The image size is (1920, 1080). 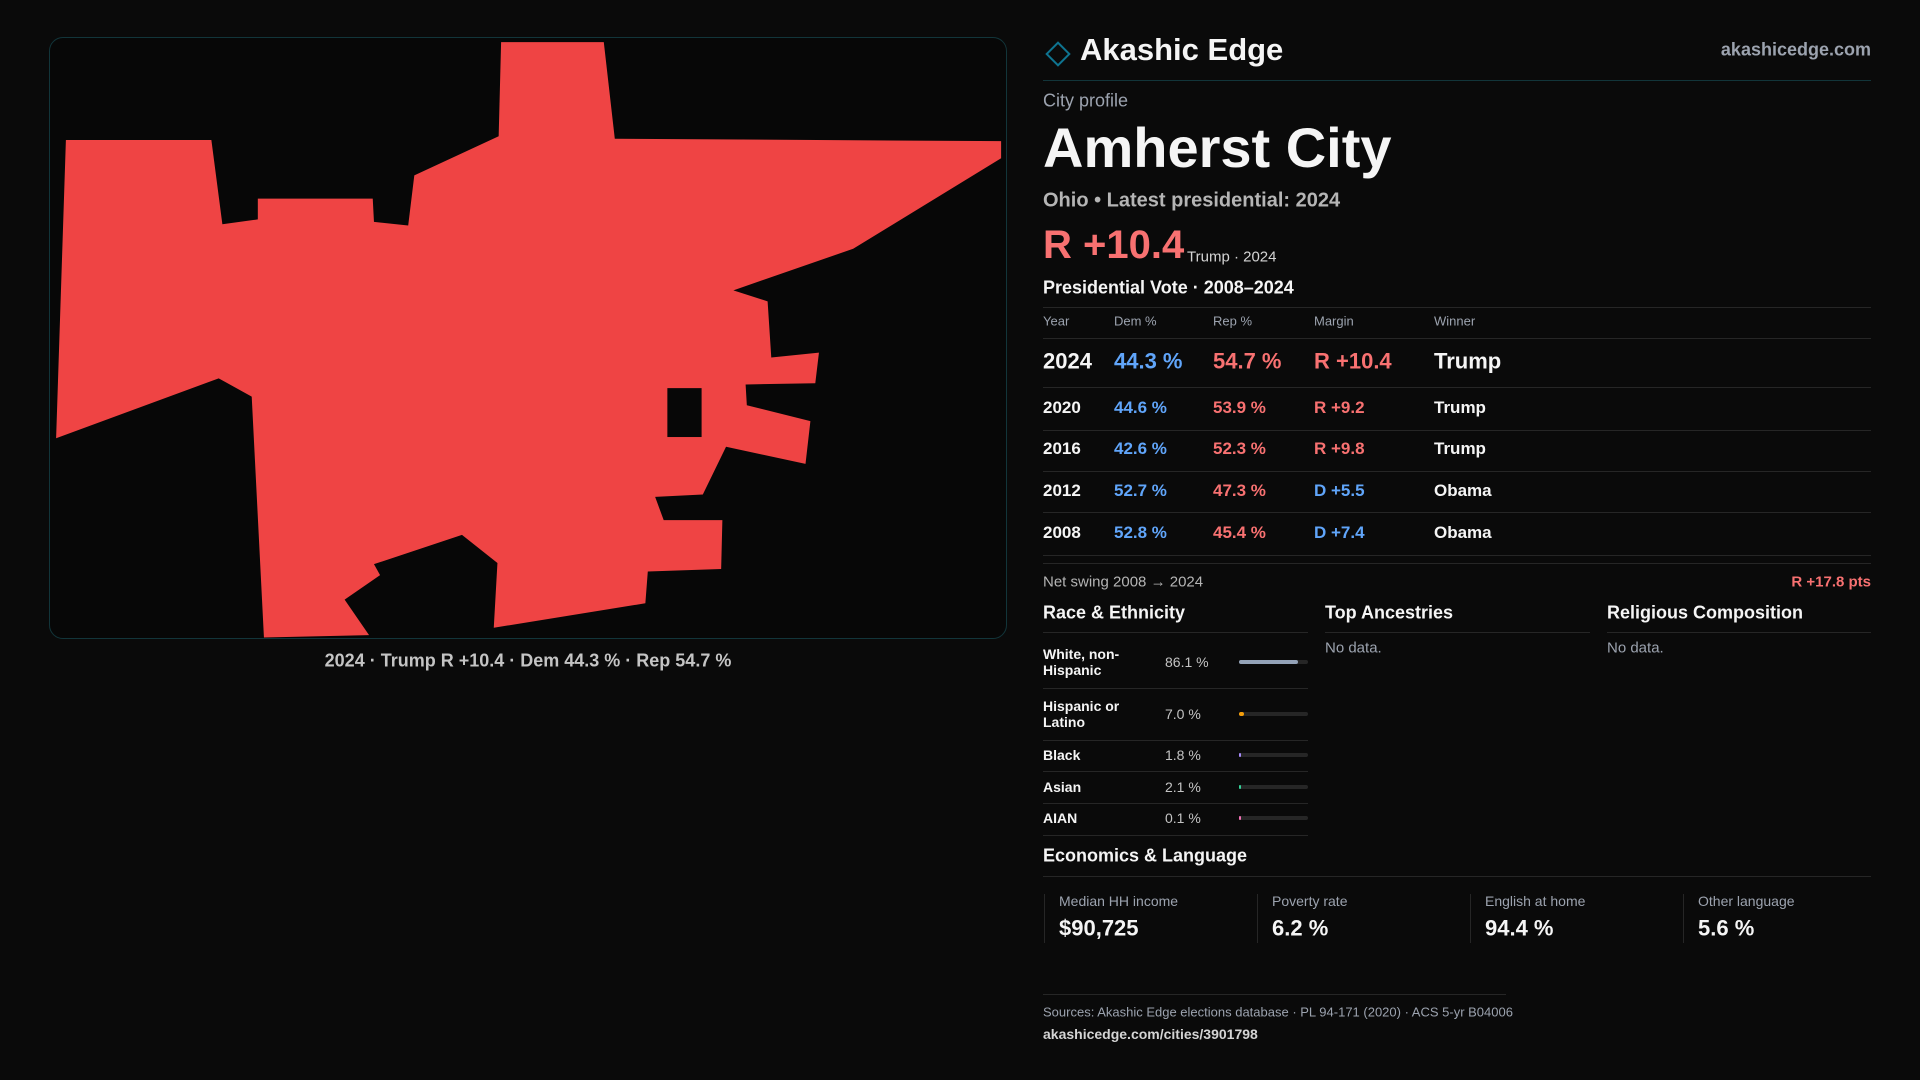 I want to click on section-title: Top Ancestries, so click(x=1389, y=612).